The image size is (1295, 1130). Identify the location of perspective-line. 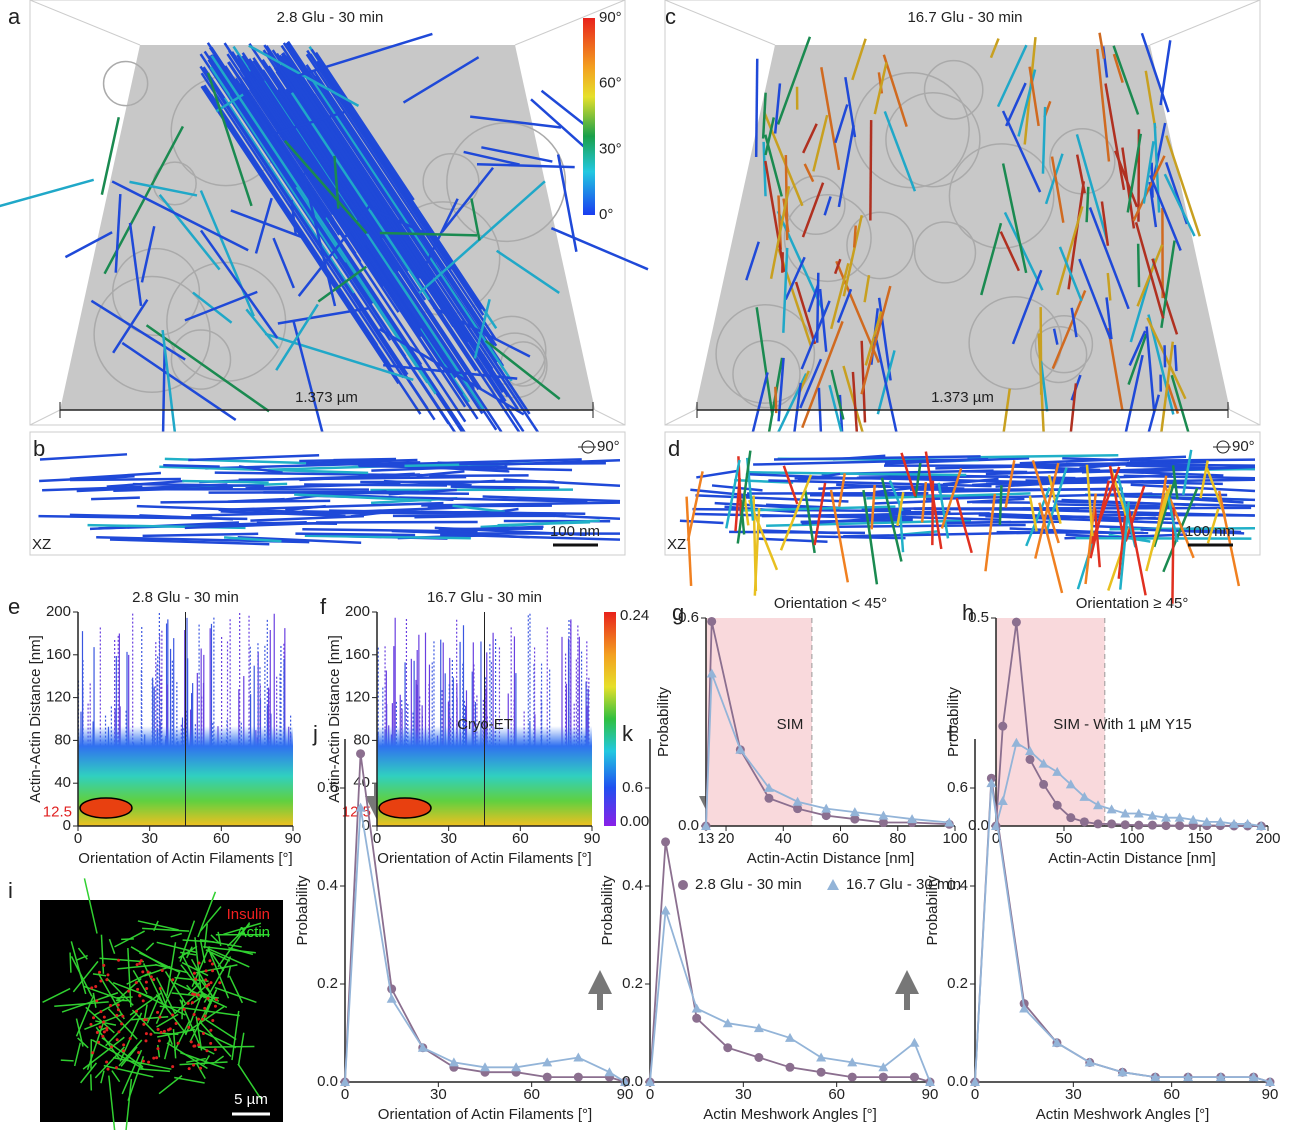
(85, 23).